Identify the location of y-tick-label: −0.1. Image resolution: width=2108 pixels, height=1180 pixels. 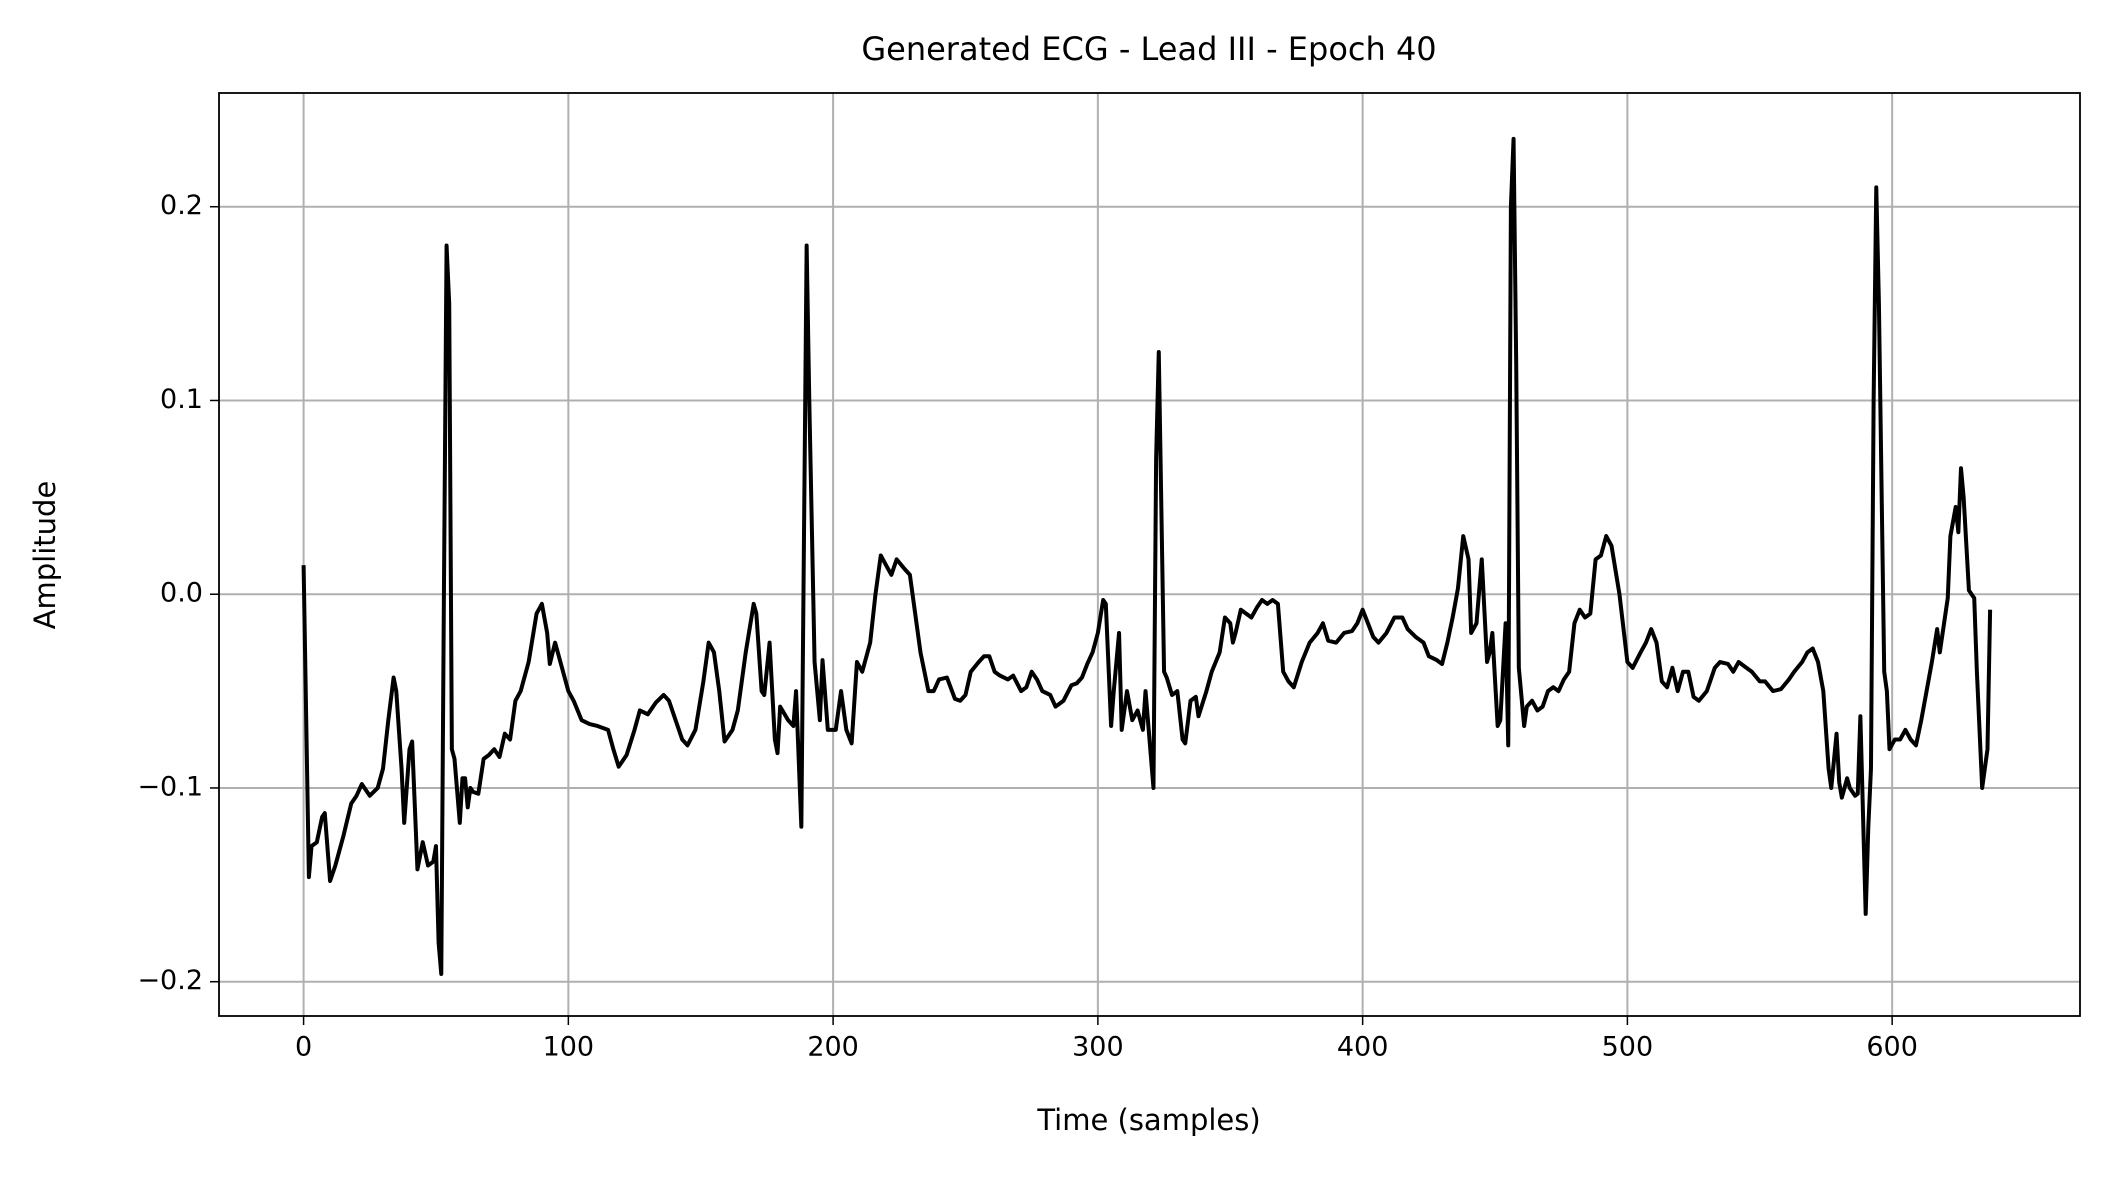
(170, 786).